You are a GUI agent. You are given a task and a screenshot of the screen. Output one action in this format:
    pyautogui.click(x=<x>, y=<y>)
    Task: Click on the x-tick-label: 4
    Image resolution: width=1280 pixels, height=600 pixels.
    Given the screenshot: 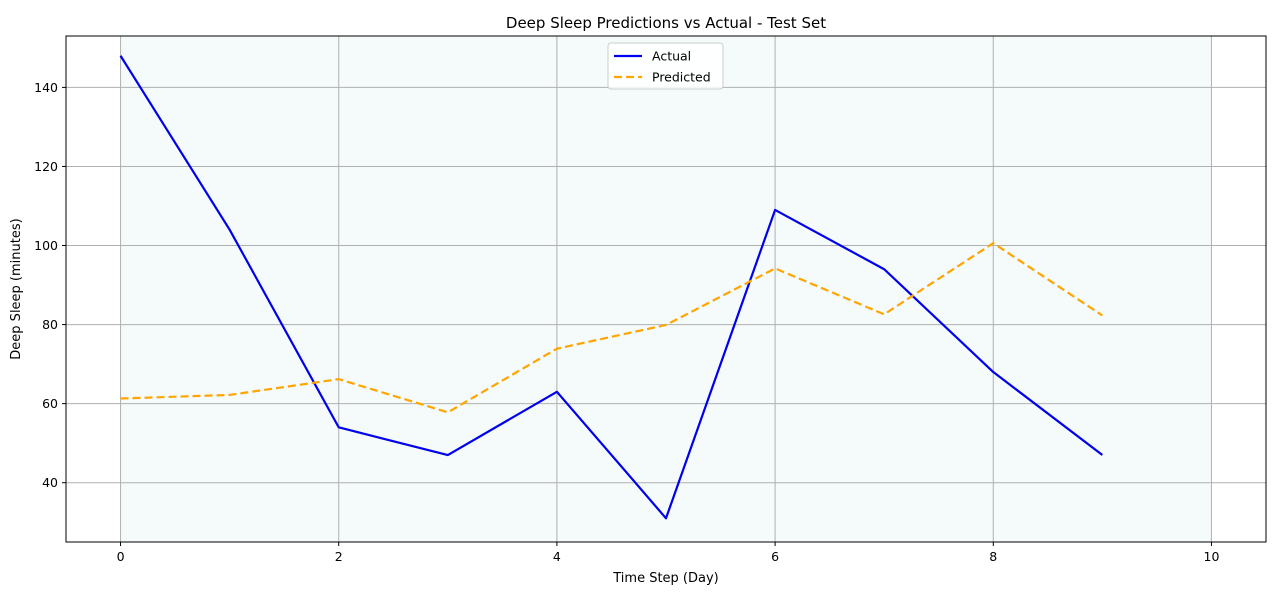 What is the action you would take?
    pyautogui.click(x=557, y=556)
    